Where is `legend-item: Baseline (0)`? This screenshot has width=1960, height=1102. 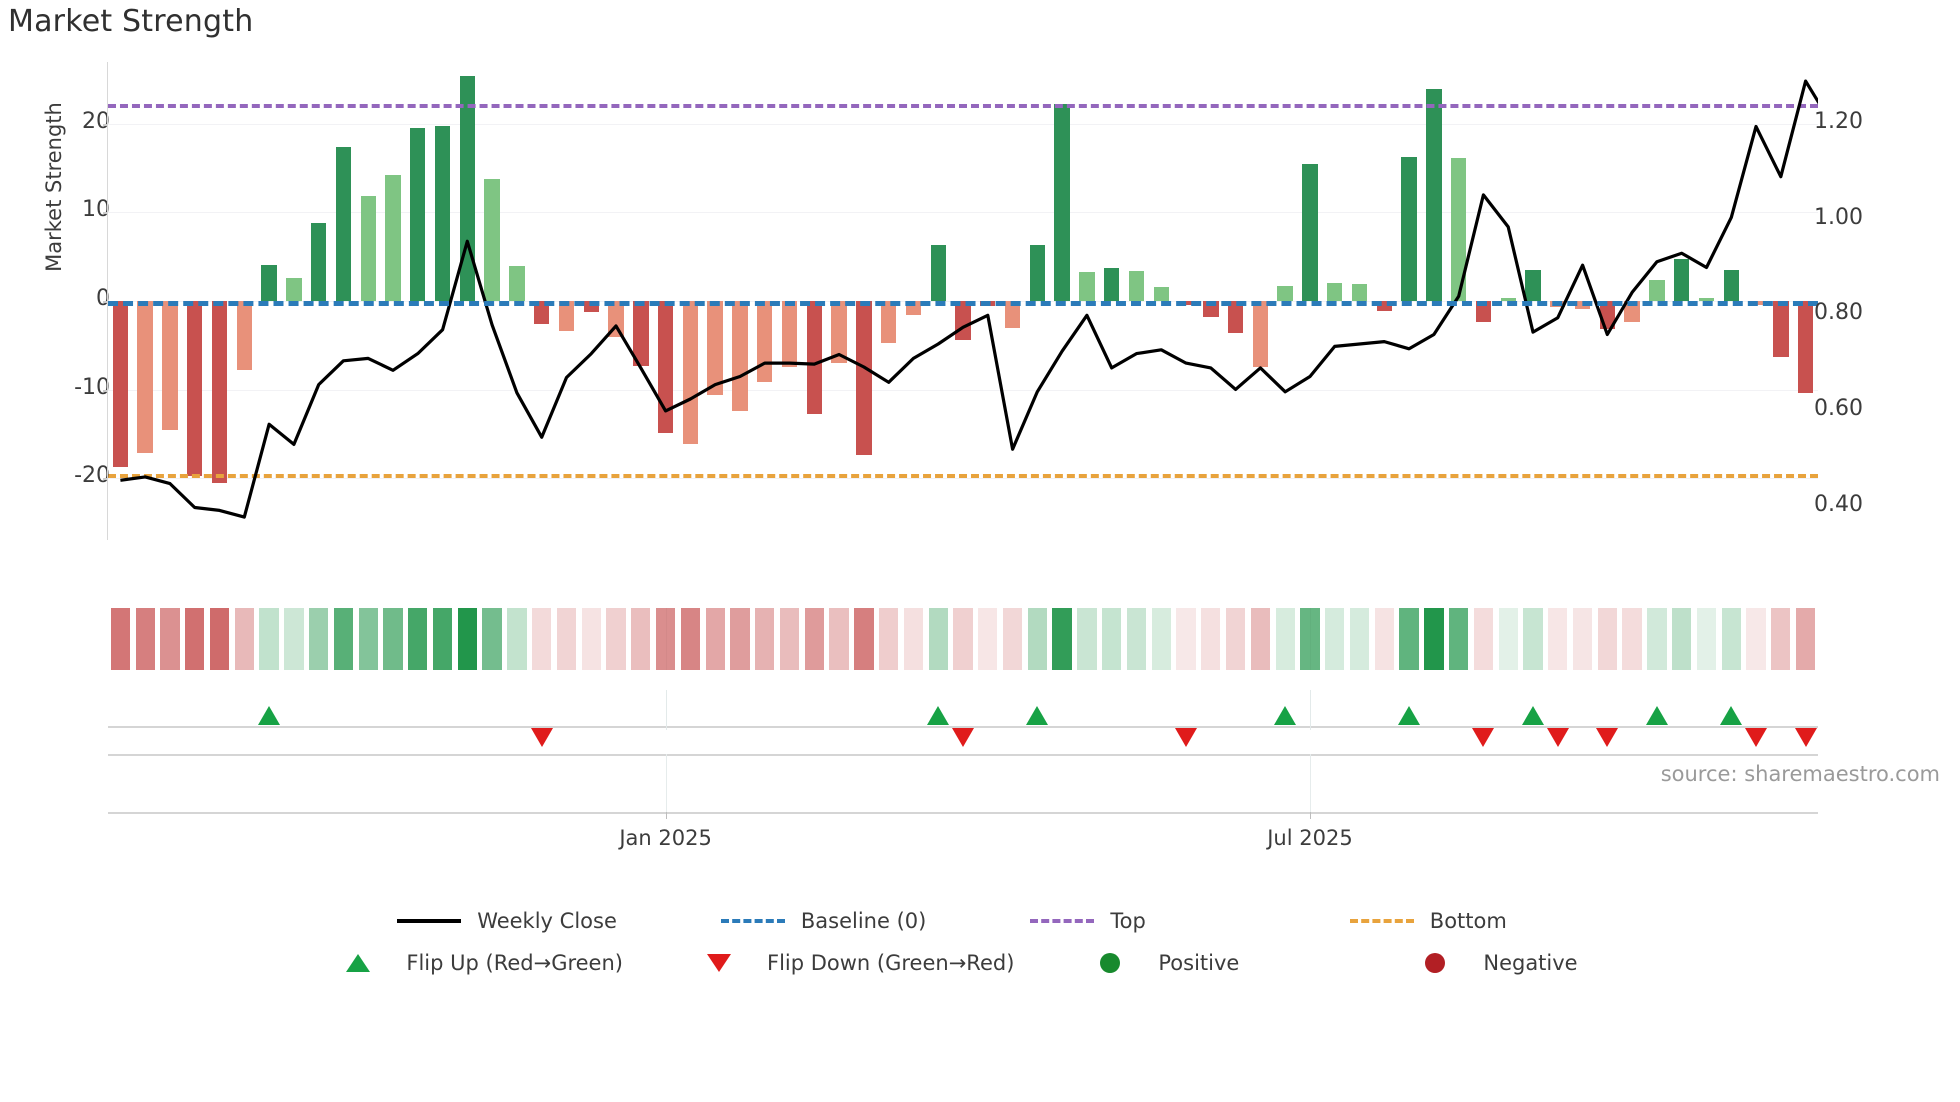
legend-item: Baseline (0) is located at coordinates (821, 921).